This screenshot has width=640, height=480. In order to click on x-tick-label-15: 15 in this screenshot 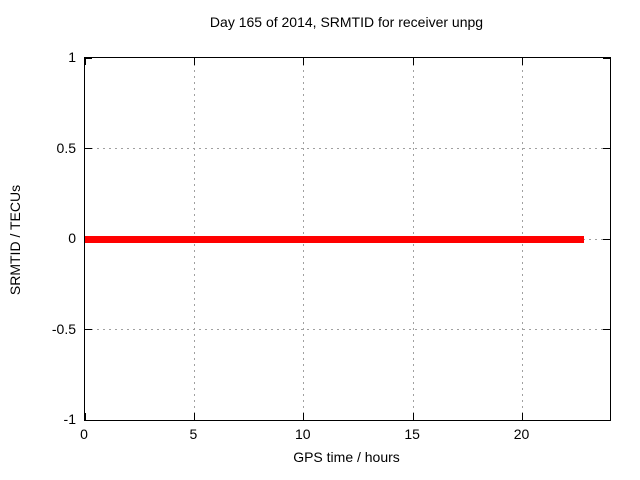, I will do `click(412, 434)`.